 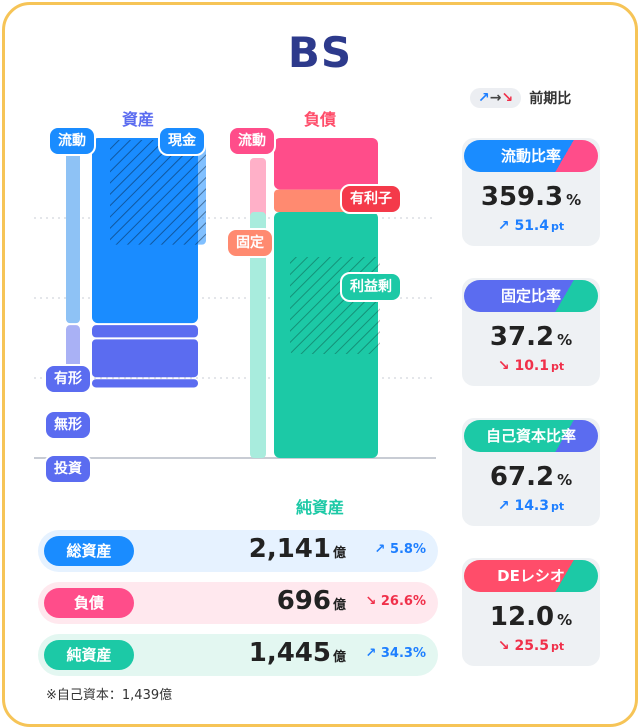 What do you see at coordinates (531, 156) in the screenshot?
I see `ratio-name: 流動比率` at bounding box center [531, 156].